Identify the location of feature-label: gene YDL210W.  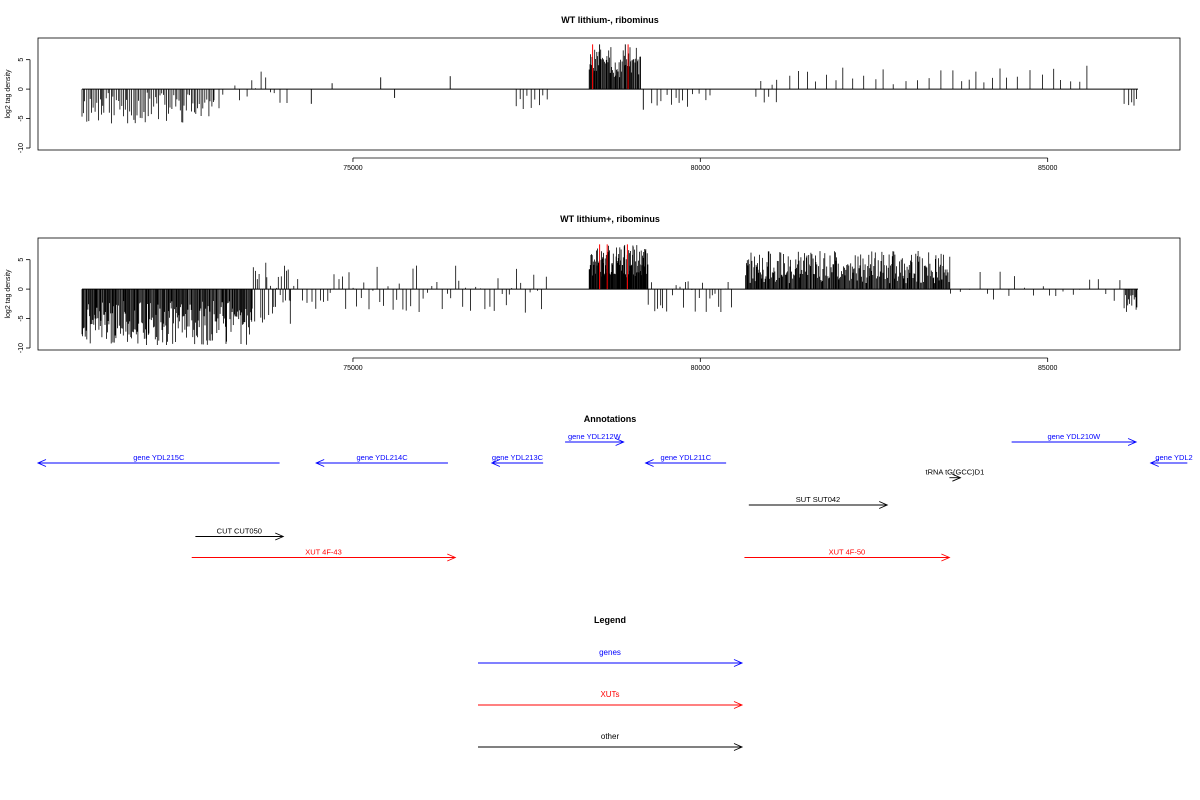
(1074, 436).